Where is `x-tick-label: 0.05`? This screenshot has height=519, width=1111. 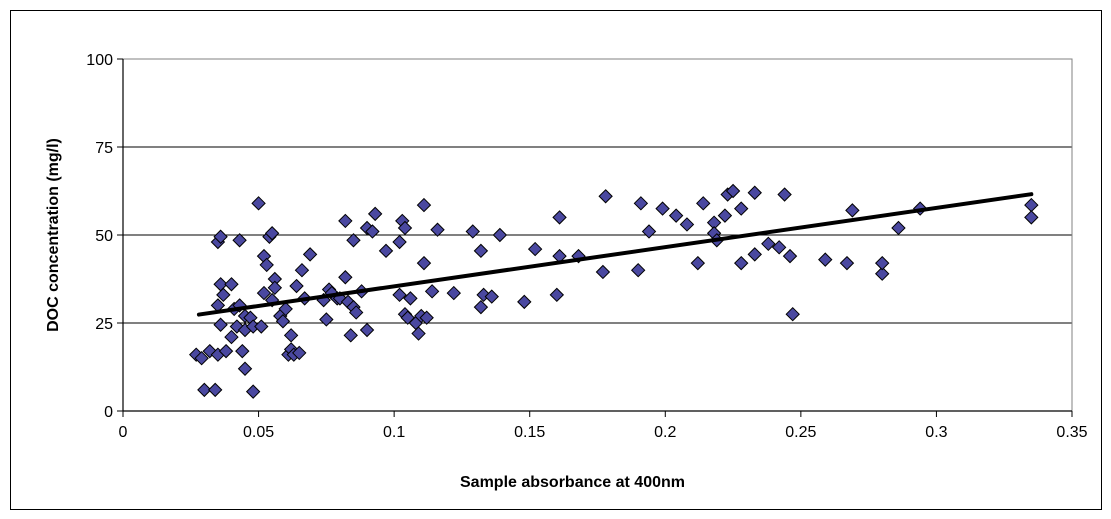
x-tick-label: 0.05 is located at coordinates (258, 432).